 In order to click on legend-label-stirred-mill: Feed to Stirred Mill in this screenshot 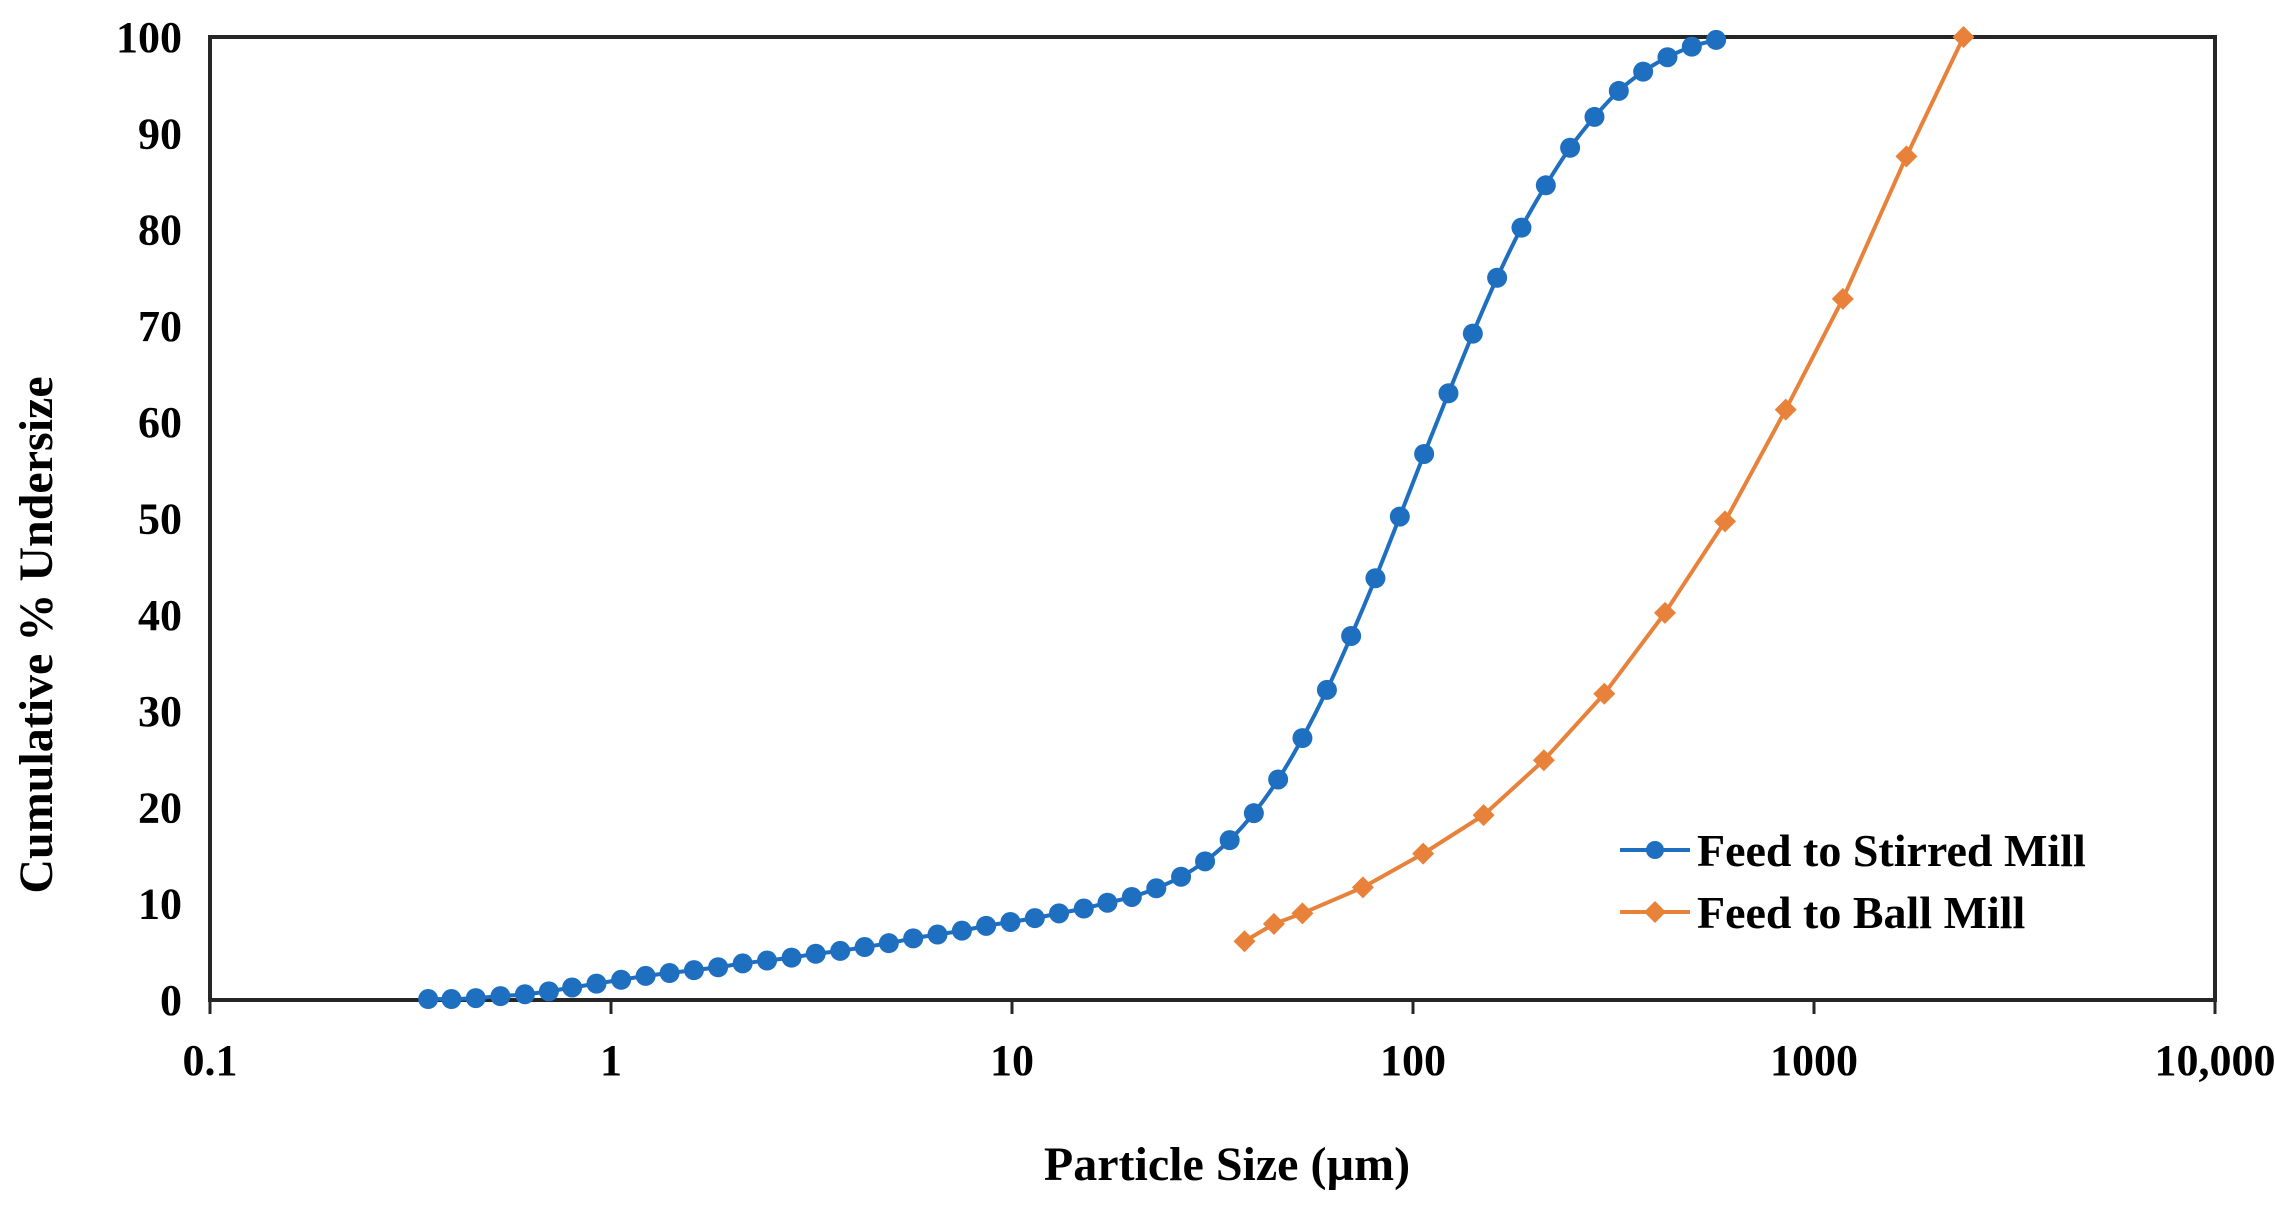, I will do `click(1891, 850)`.